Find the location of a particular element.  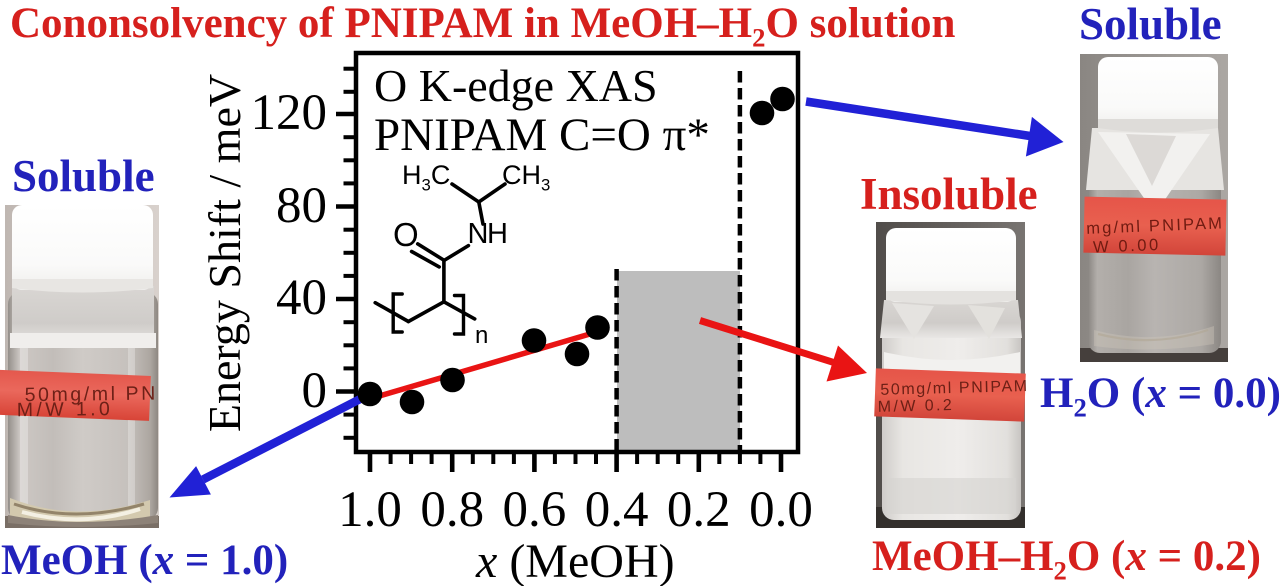

svg-text: 50mg/ml PNIPAM is located at coordinates (954, 388).